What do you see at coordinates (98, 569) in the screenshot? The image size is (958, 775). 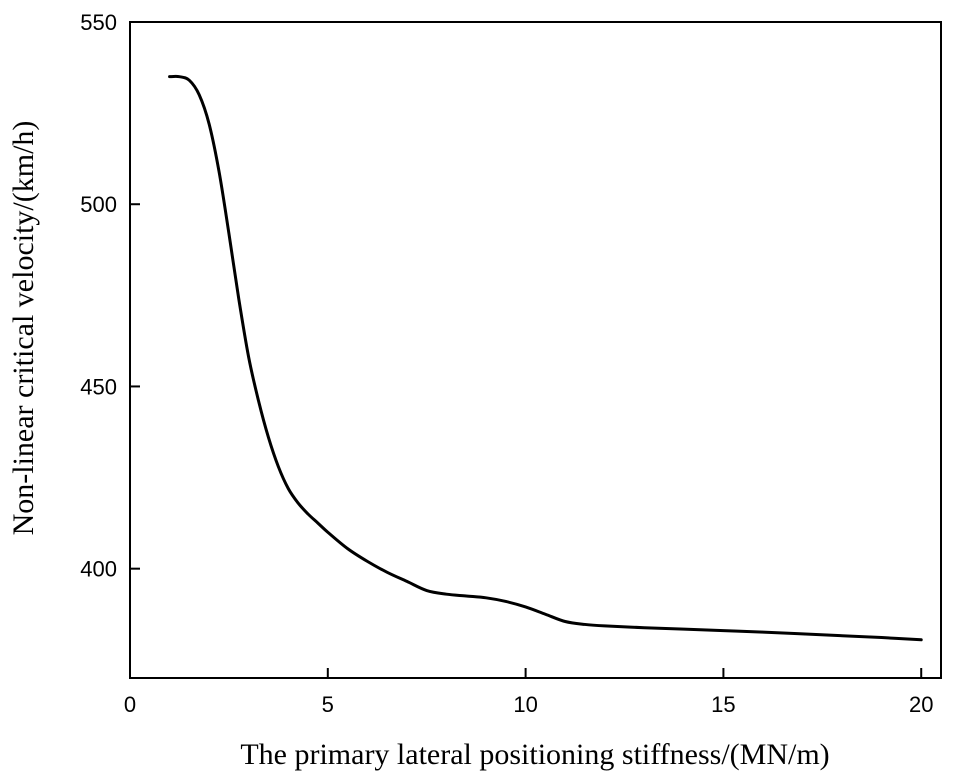 I see `y-tick-label-0: 400` at bounding box center [98, 569].